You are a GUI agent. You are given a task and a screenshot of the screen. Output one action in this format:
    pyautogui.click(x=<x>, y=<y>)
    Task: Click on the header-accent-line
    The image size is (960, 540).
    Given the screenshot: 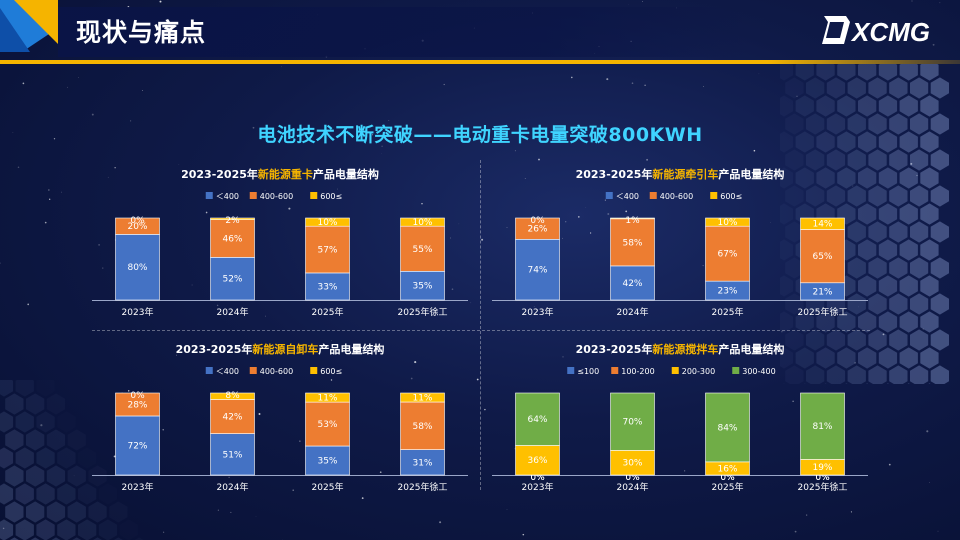 What is the action you would take?
    pyautogui.click(x=480, y=62)
    